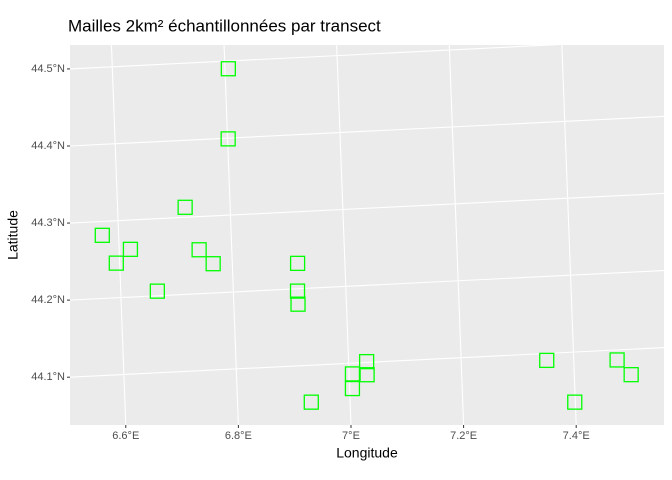  What do you see at coordinates (351, 436) in the screenshot?
I see `x-tick-label: 7°E` at bounding box center [351, 436].